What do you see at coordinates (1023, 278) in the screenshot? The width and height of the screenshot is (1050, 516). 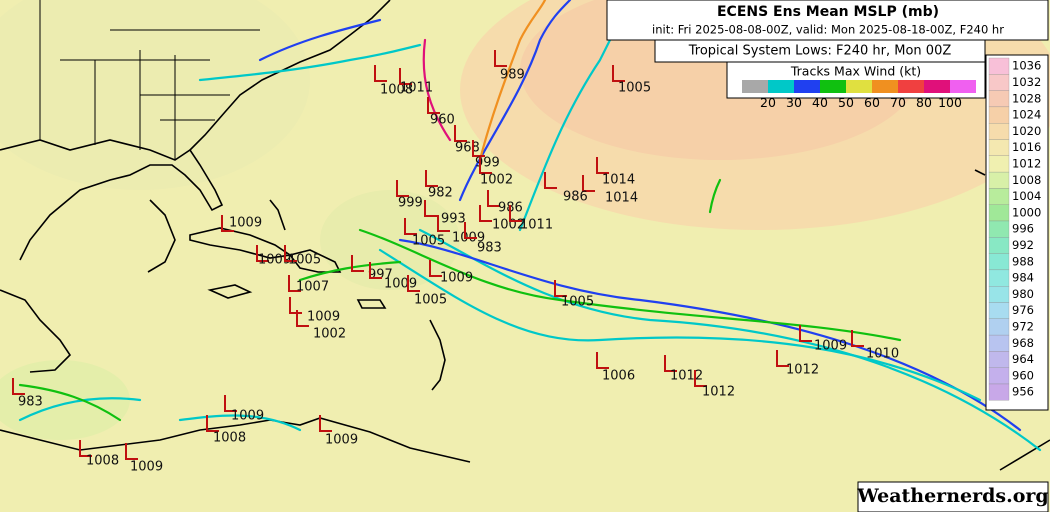 I see `colorbar-label: 984` at bounding box center [1023, 278].